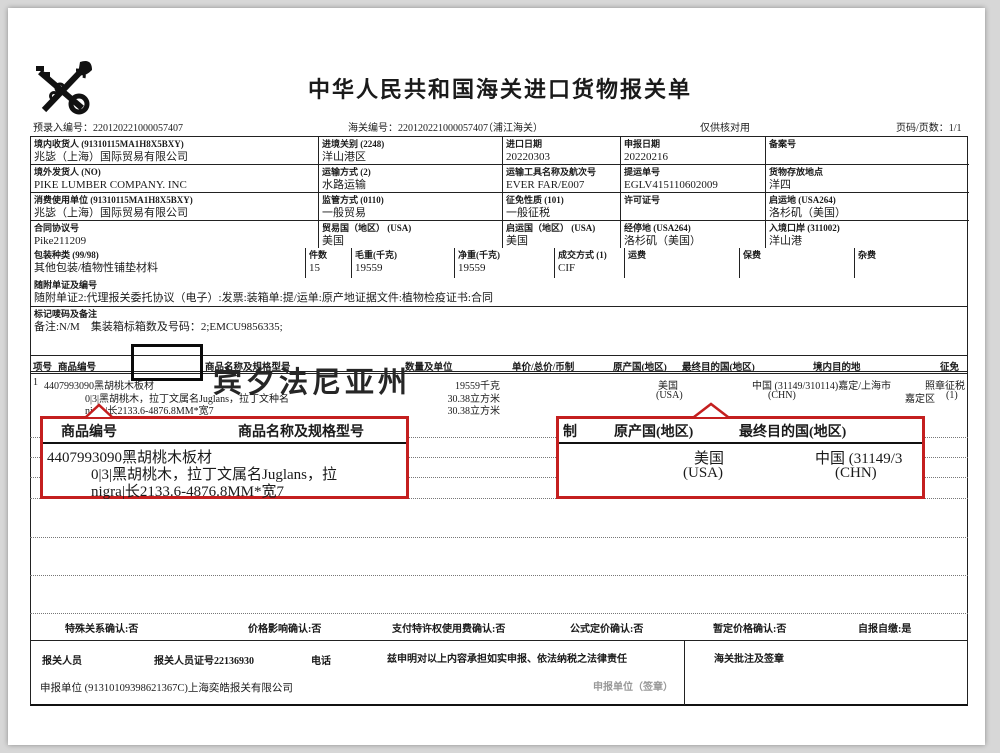 The height and width of the screenshot is (753, 1000). I want to click on confirm-royalty-payment: 支付特许权使用费确认:否, so click(449, 629).